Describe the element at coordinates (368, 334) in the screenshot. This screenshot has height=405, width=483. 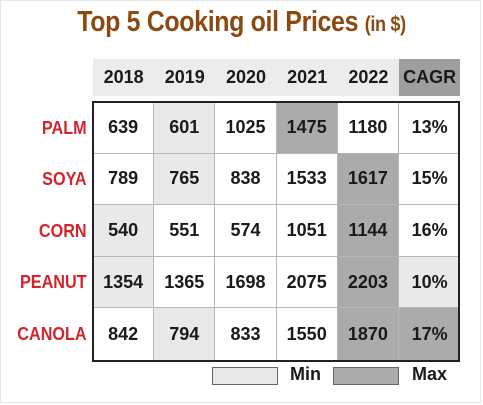
I see `table-cell: 1870` at that location.